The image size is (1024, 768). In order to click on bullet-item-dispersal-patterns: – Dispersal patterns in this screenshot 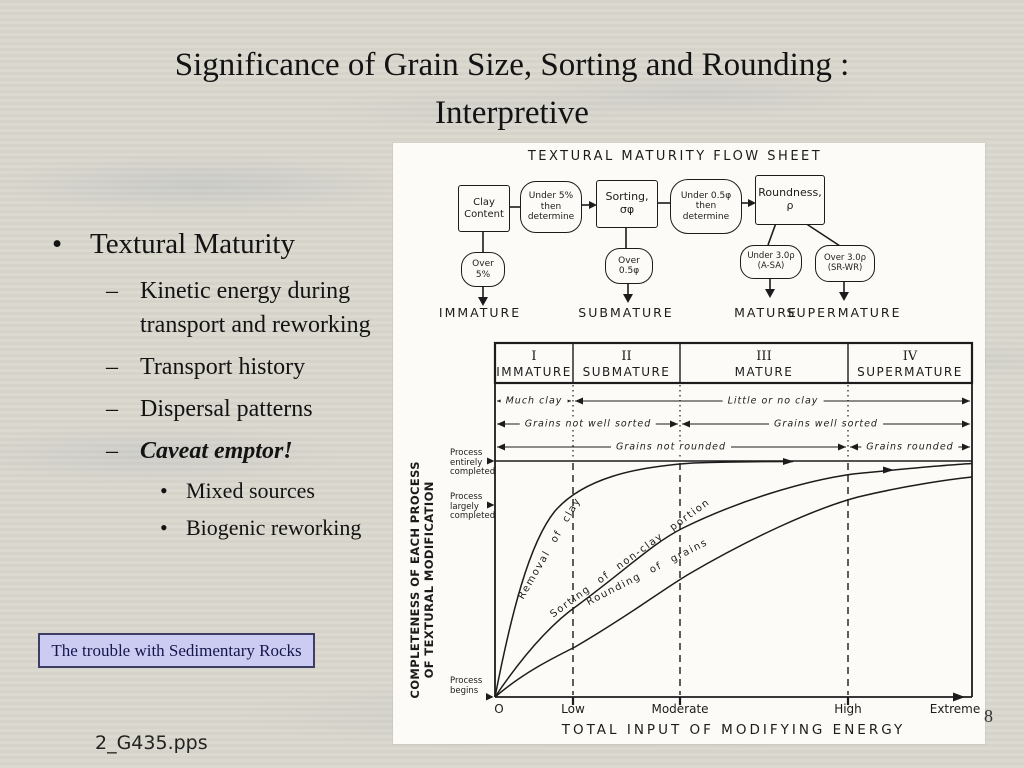, I will do `click(227, 409)`.